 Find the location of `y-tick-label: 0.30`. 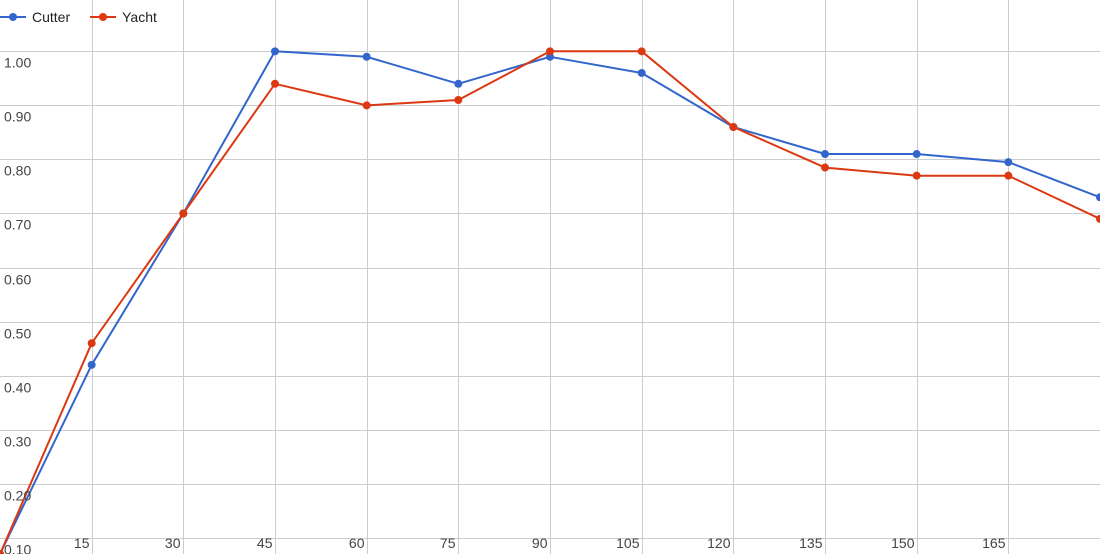

y-tick-label: 0.30 is located at coordinates (17, 442).